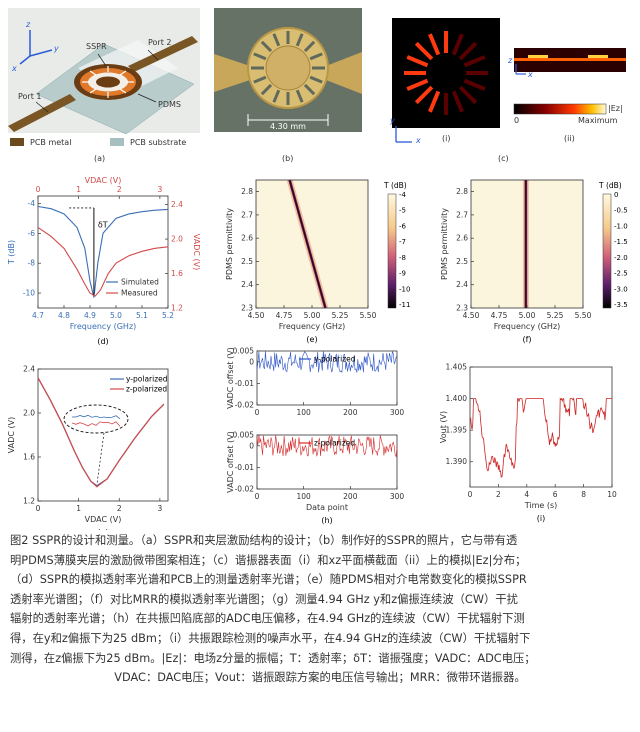 This screenshot has height=732, width=640. I want to click on resonance-core, so click(307, 244).